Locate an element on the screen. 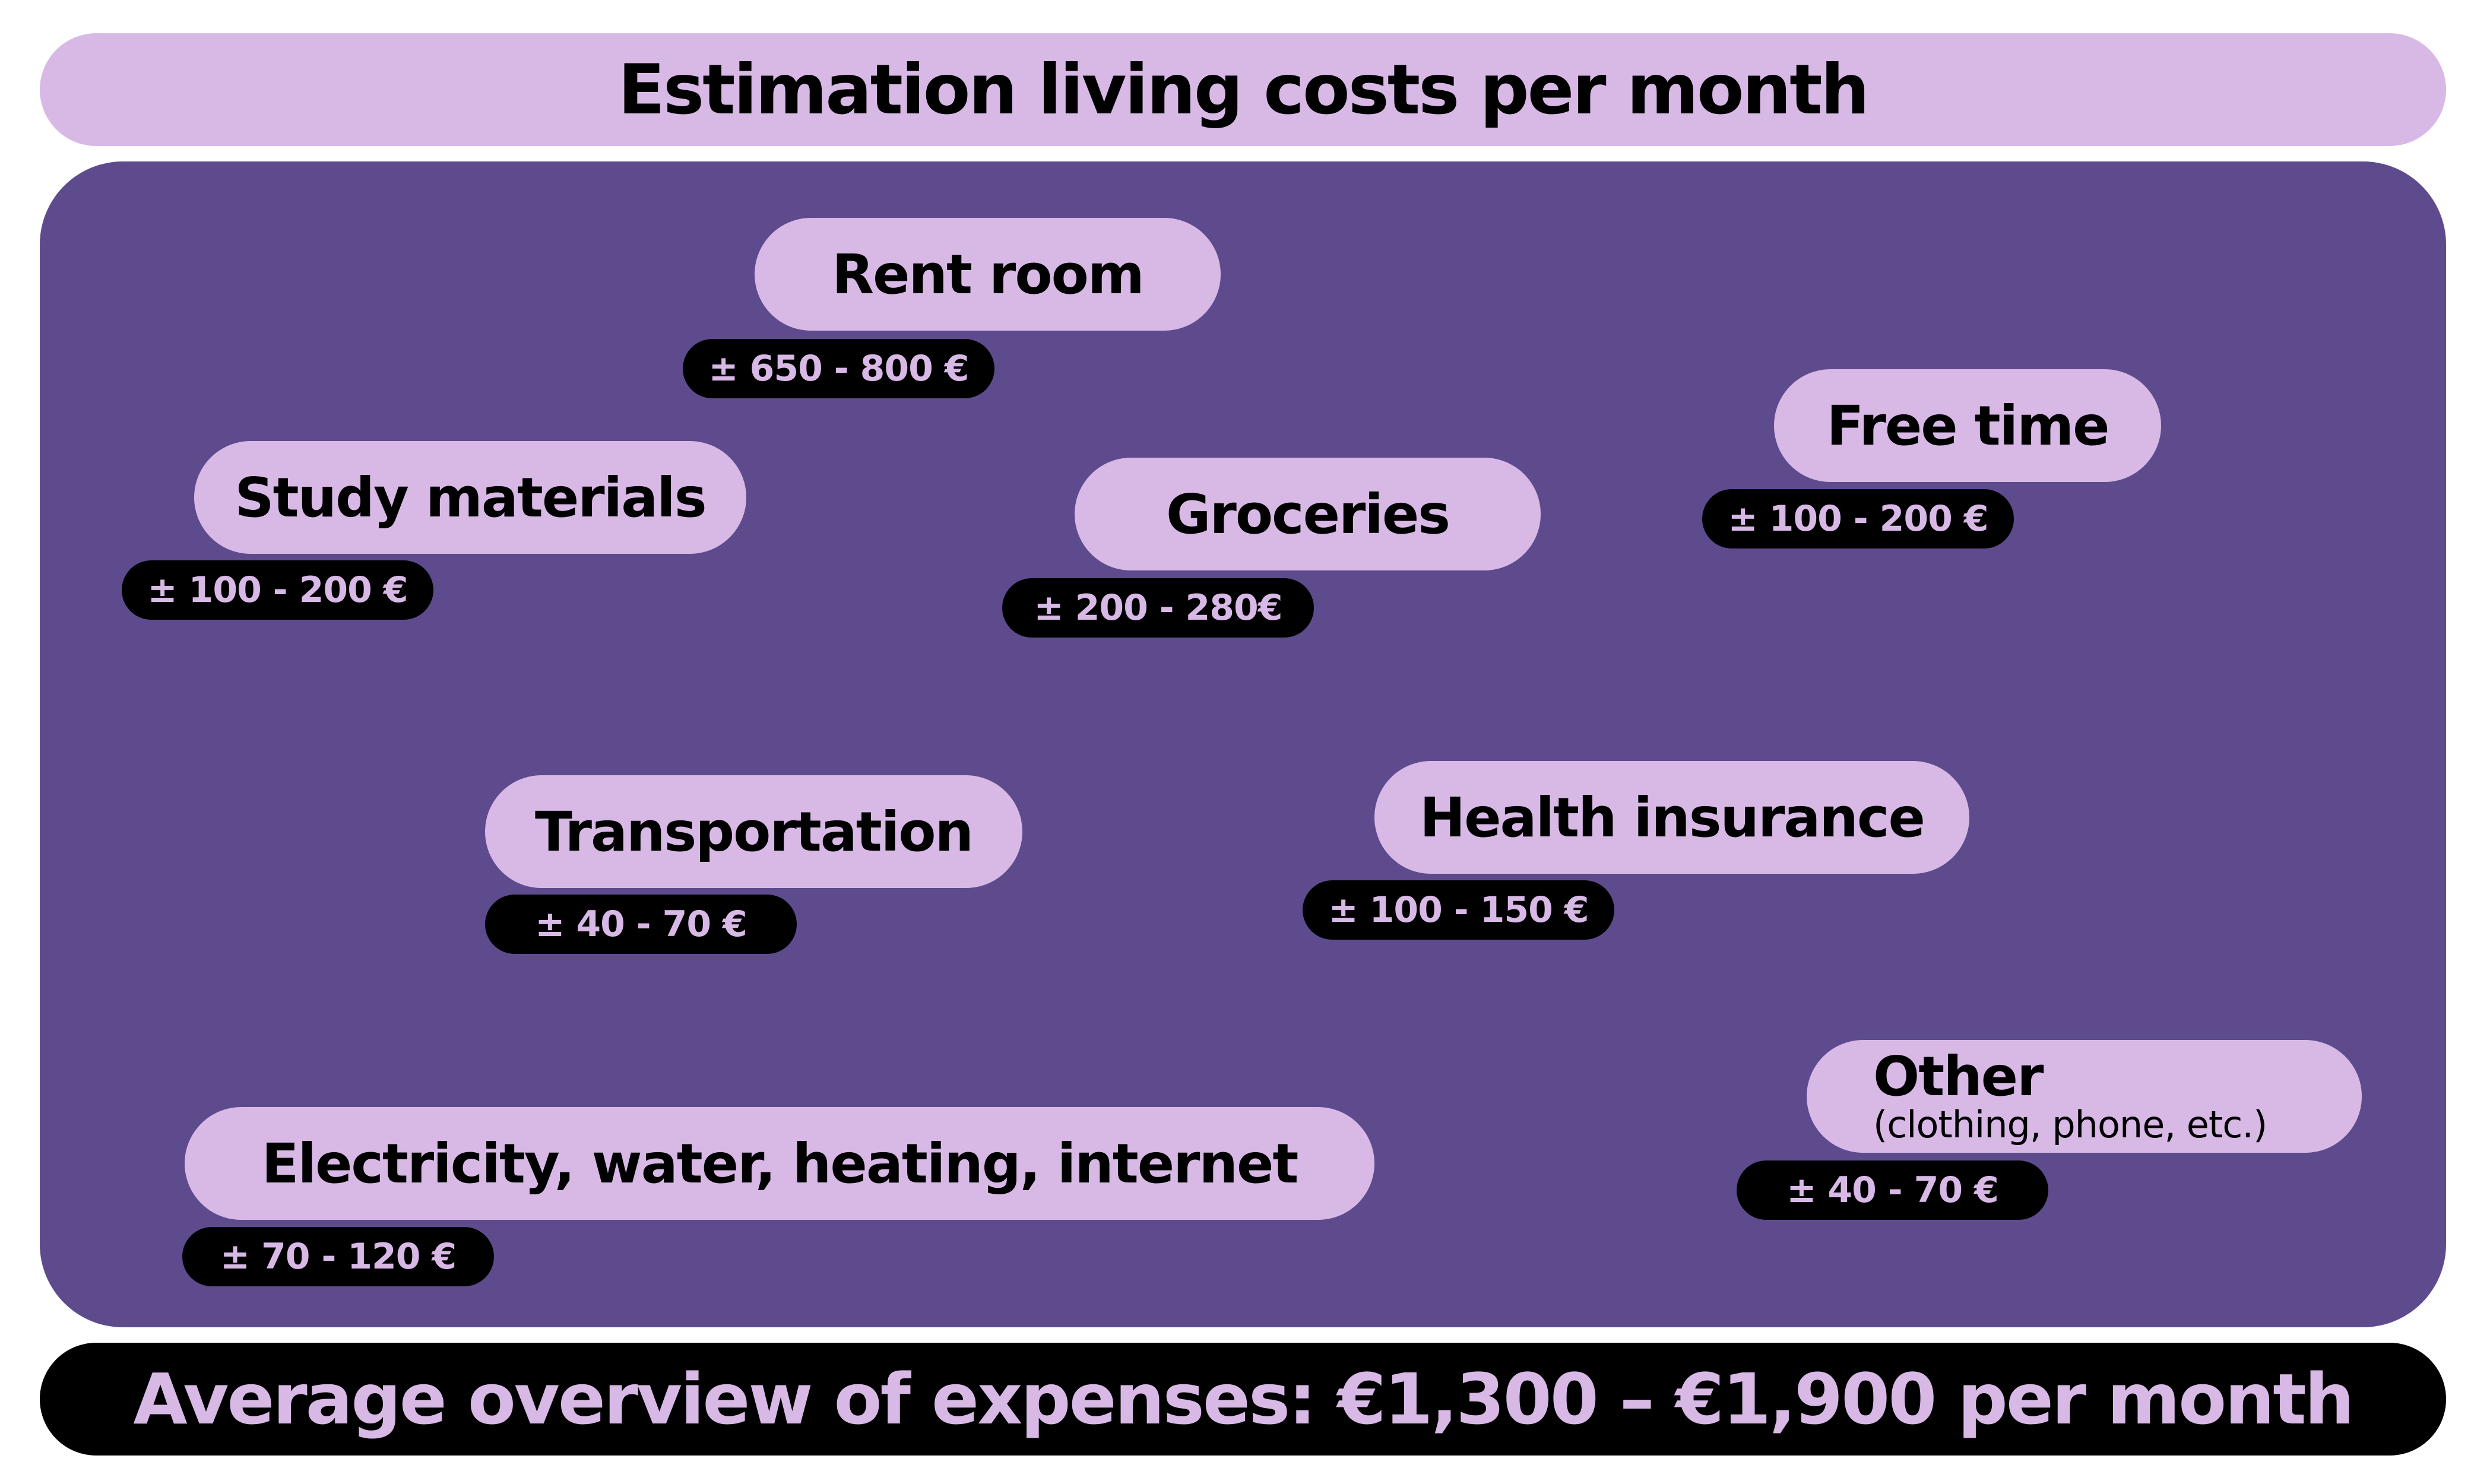 The width and height of the screenshot is (2474, 1484). other-note: (clothing, phone, etc.) is located at coordinates (2070, 1124).